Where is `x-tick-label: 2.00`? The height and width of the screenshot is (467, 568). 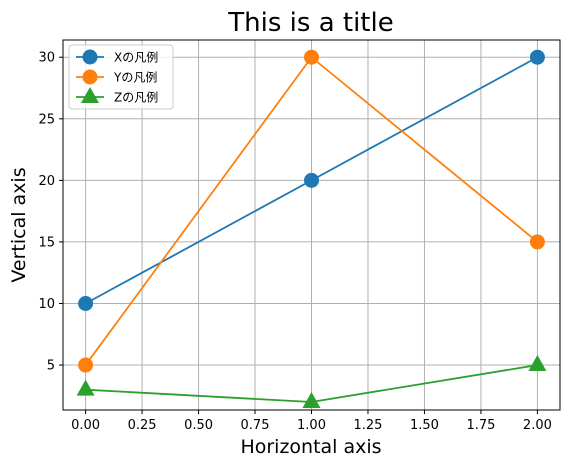 x-tick-label: 2.00 is located at coordinates (537, 425).